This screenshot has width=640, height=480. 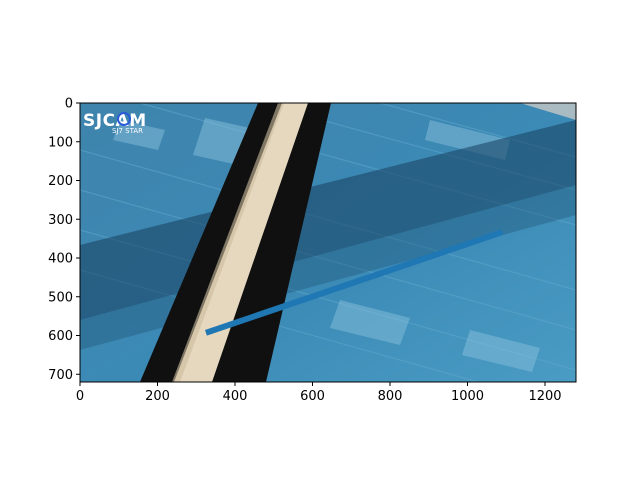 I want to click on series-line, so click(x=354, y=282).